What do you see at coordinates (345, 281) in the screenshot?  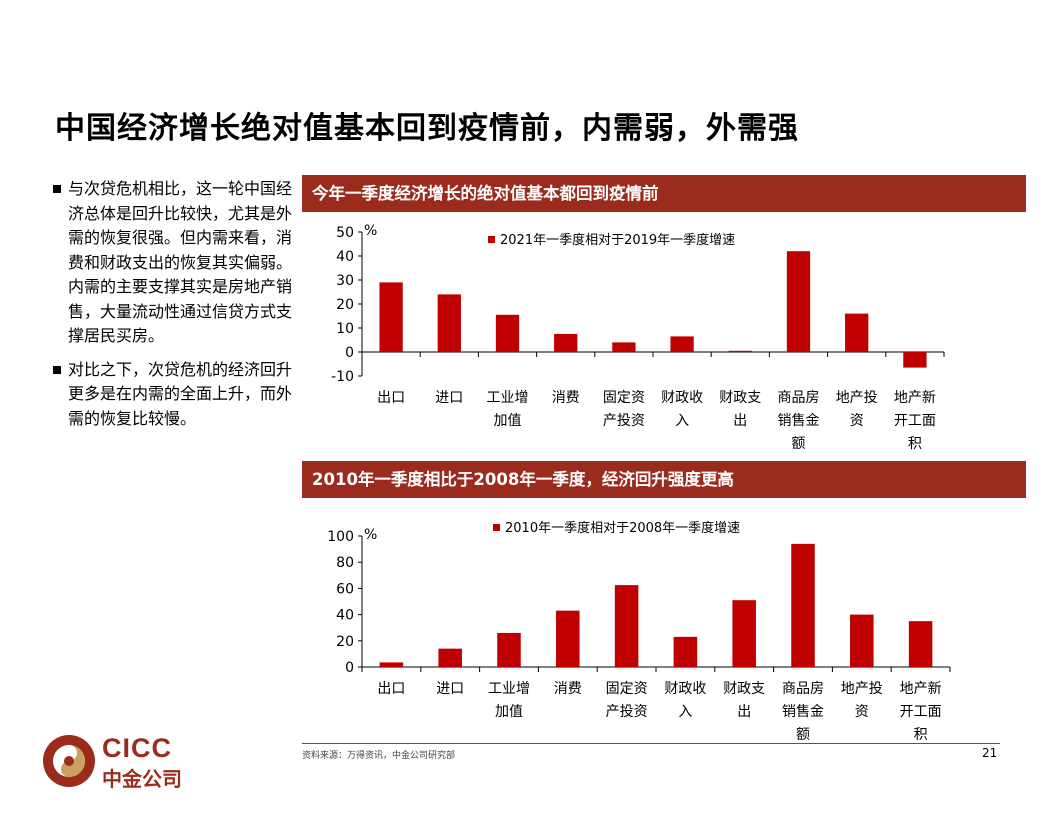 I see `y-tick-label: 30` at bounding box center [345, 281].